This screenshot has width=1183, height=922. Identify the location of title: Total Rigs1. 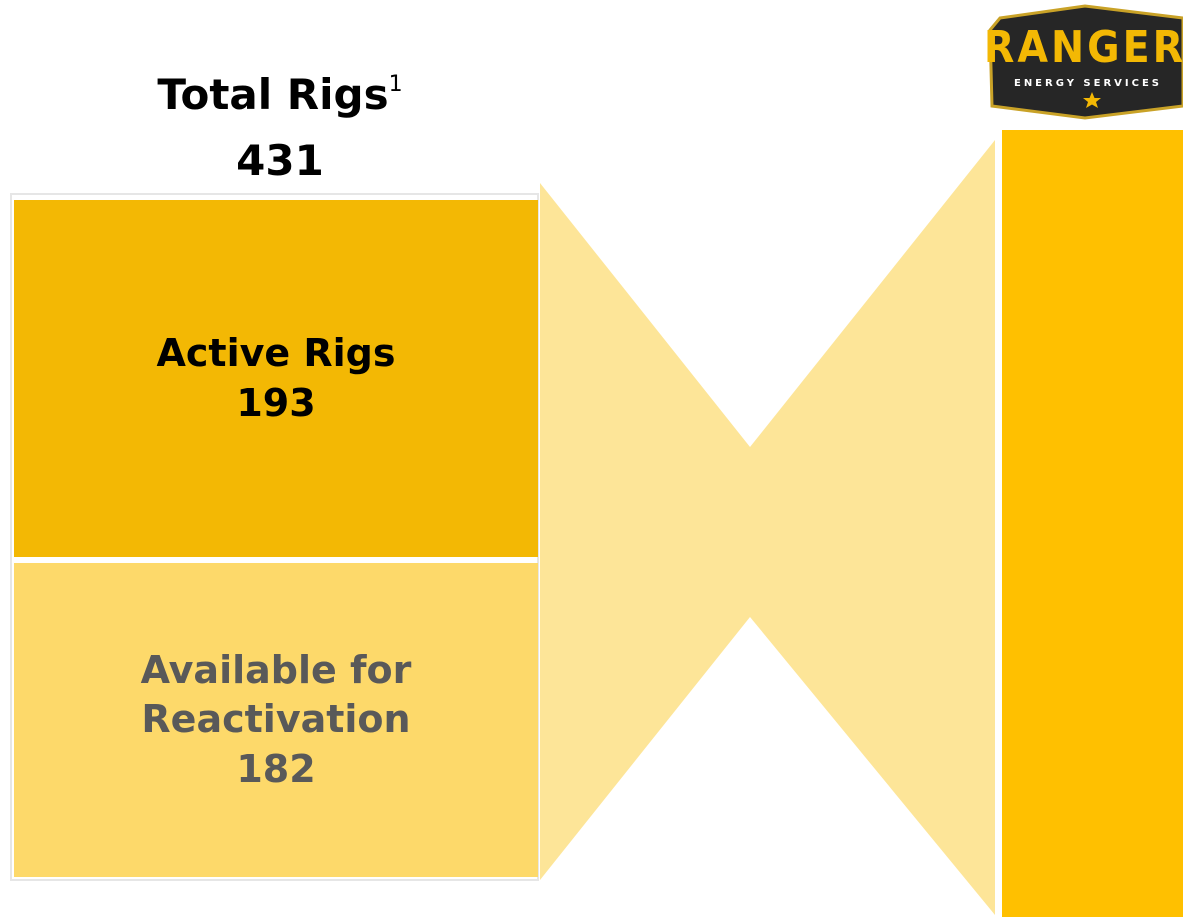
(280, 94).